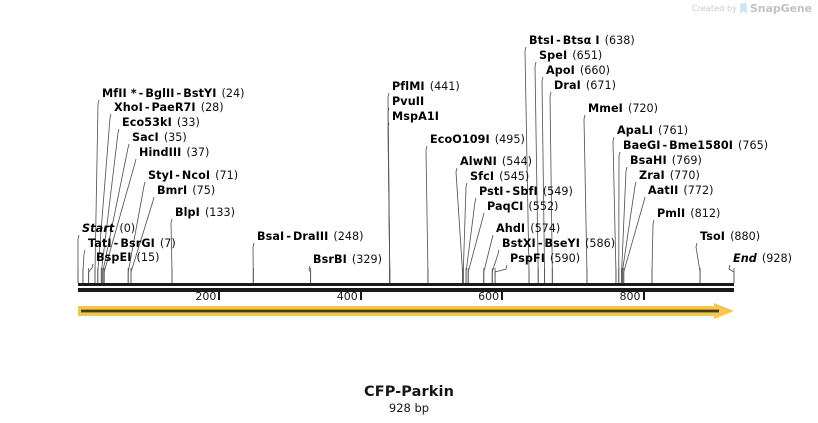 Image resolution: width=818 pixels, height=423 pixels. What do you see at coordinates (409, 392) in the screenshot?
I see `construct-name: CFP-Parkin` at bounding box center [409, 392].